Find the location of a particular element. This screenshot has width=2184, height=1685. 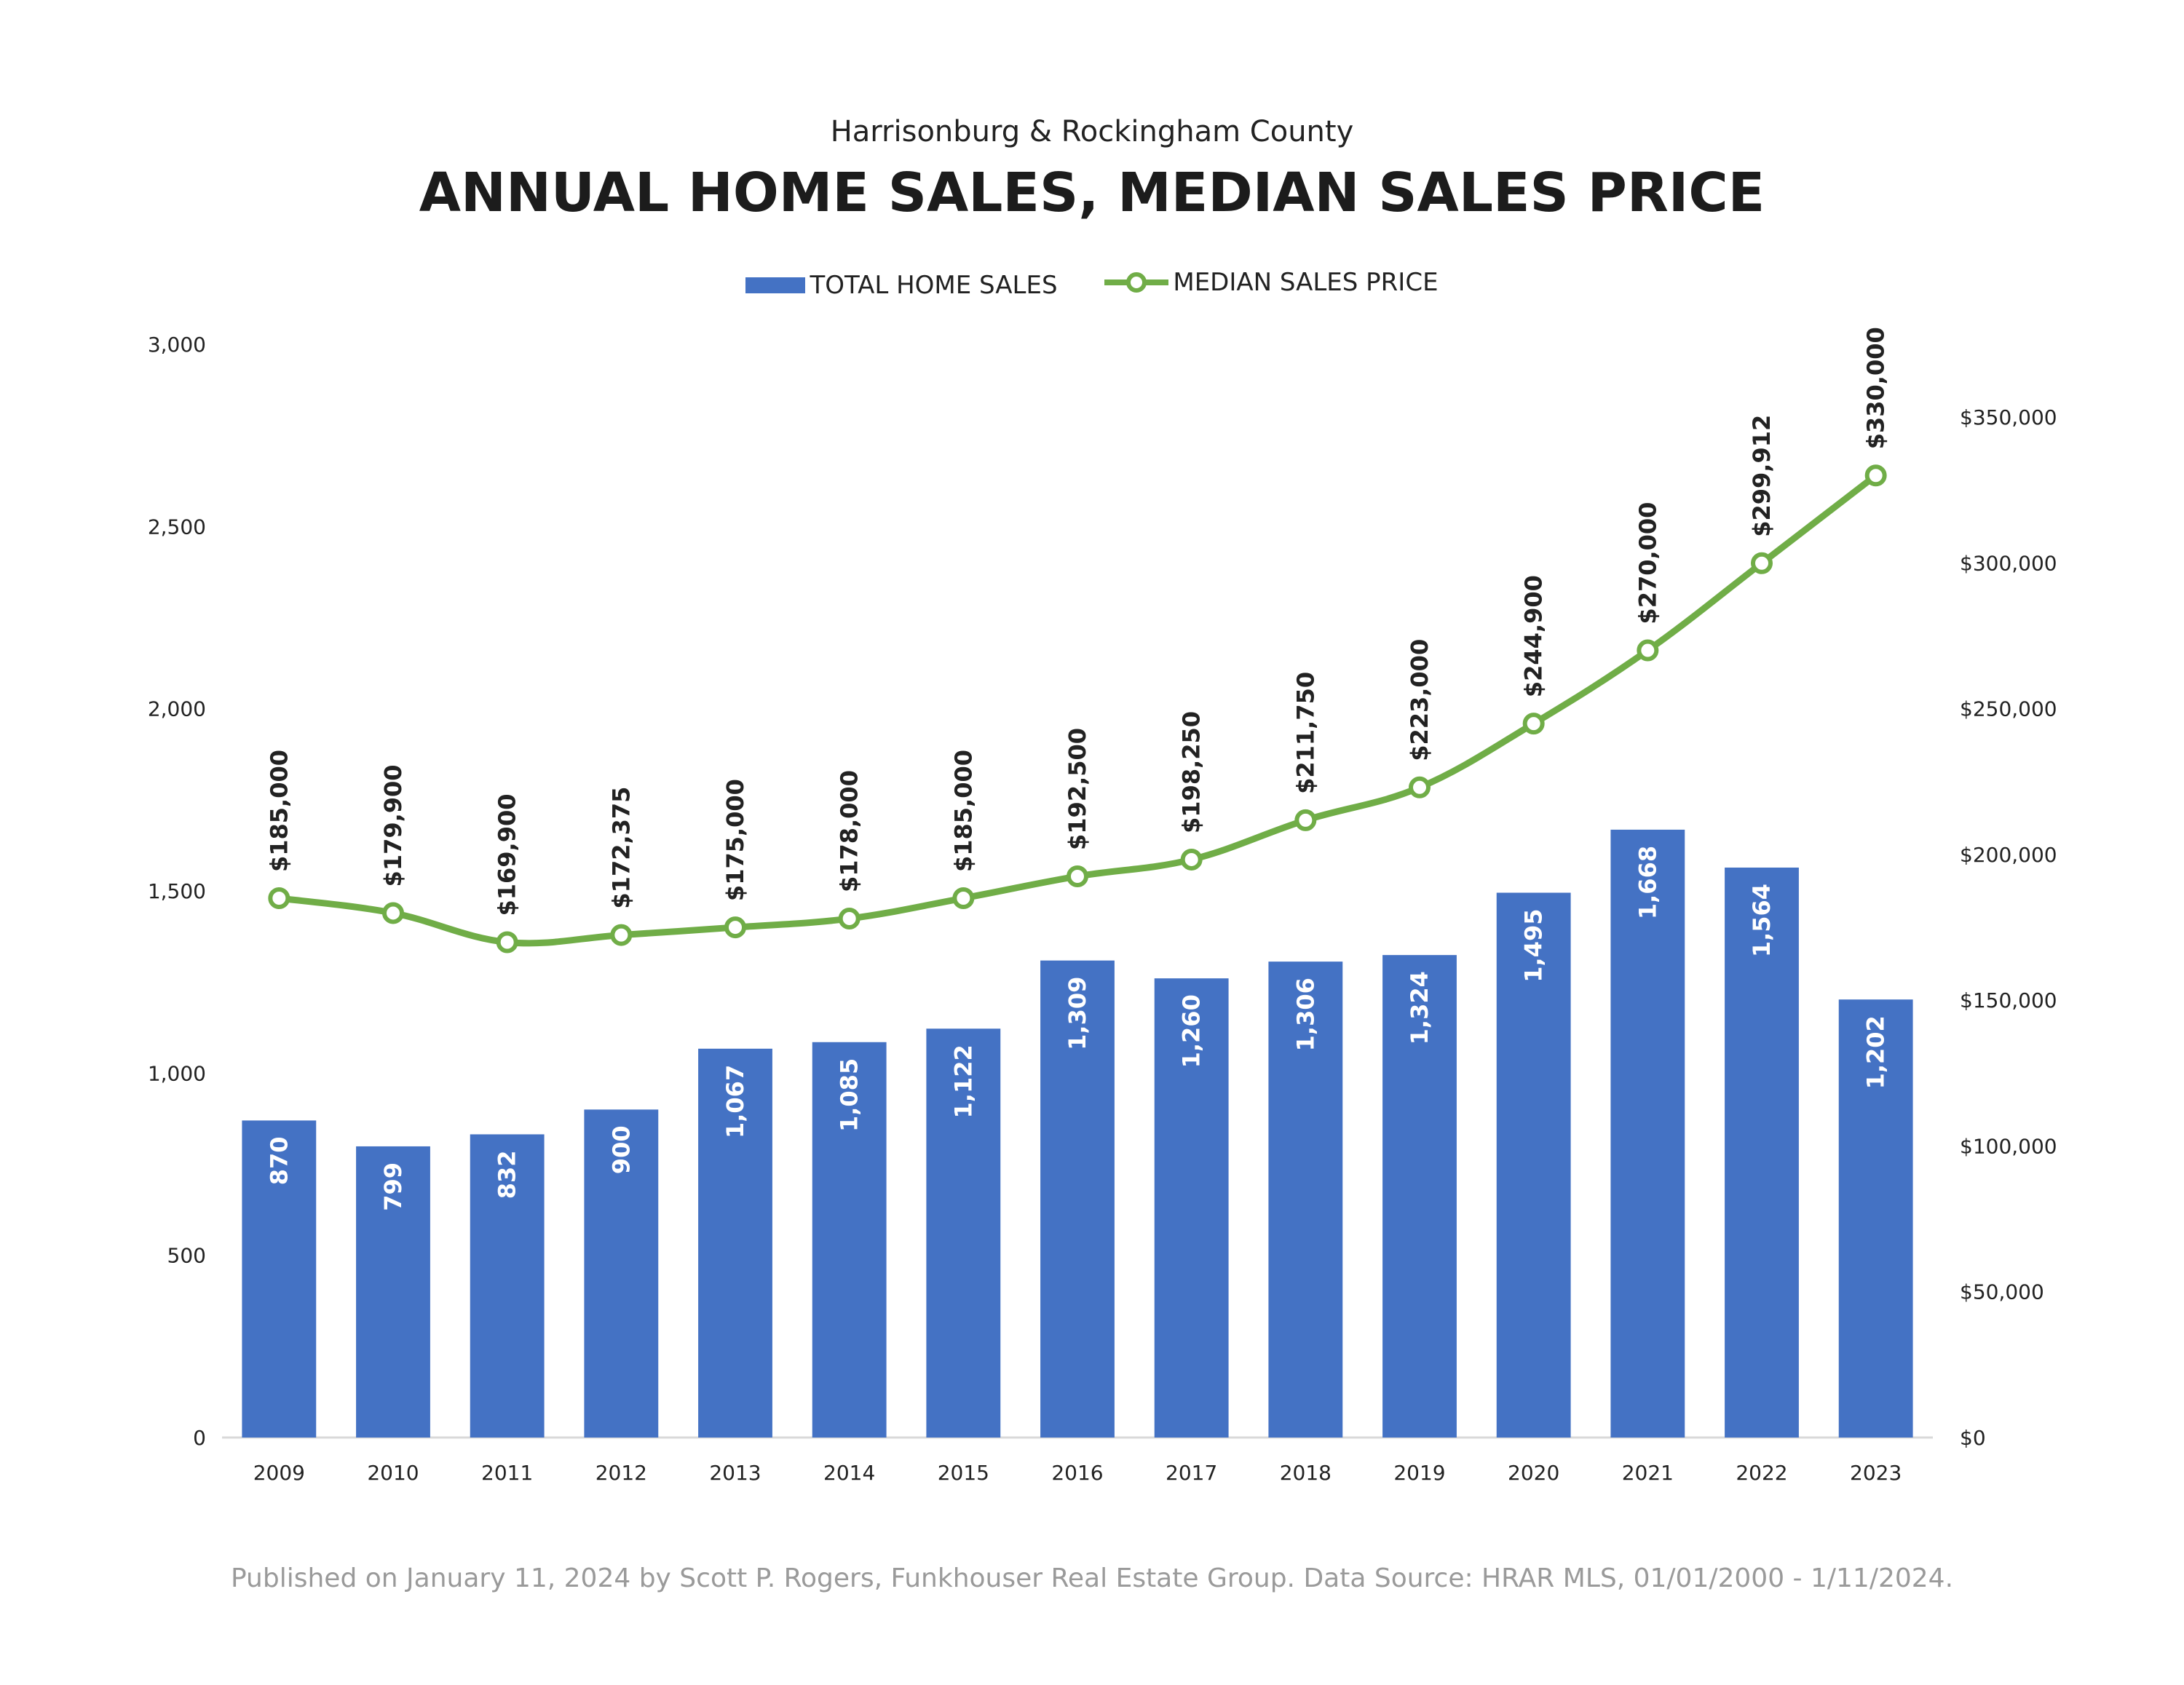

median-price-label: $270,000 is located at coordinates (1647, 563).